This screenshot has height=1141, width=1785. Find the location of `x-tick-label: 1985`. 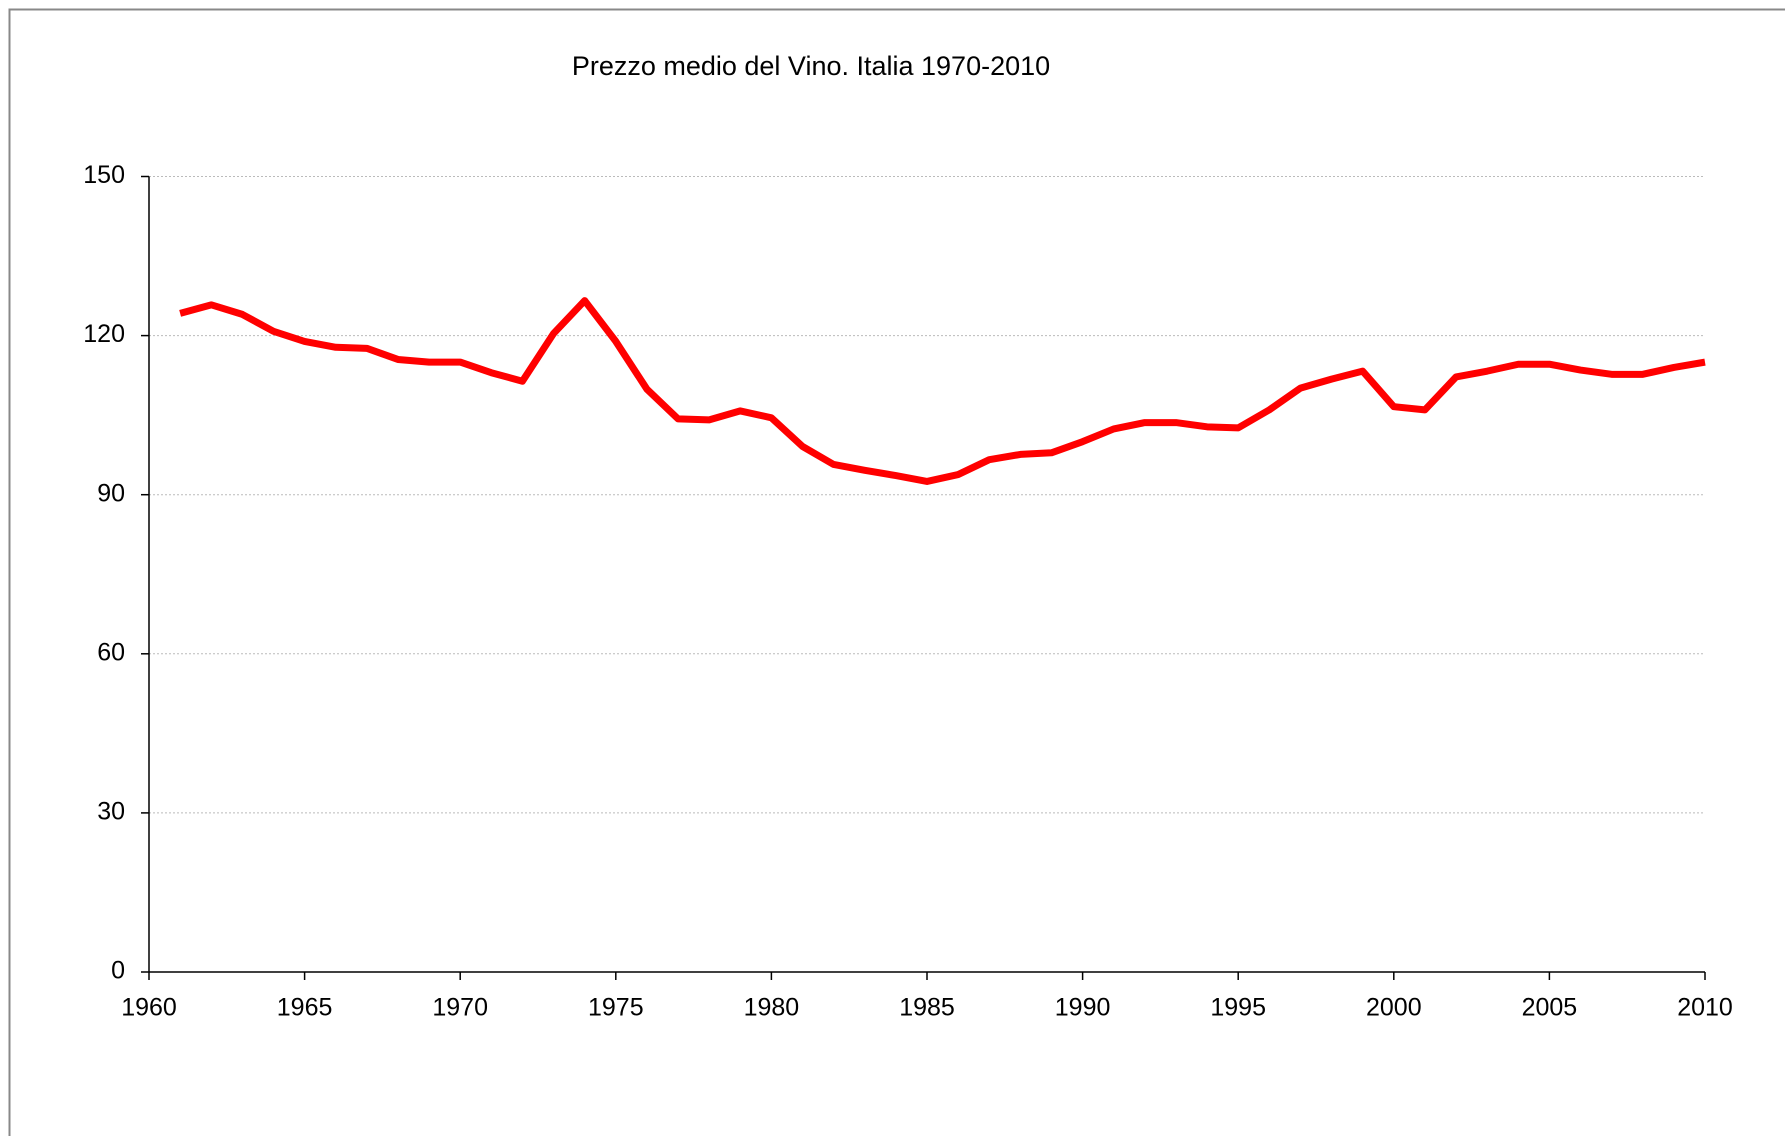

x-tick-label: 1985 is located at coordinates (927, 1008).